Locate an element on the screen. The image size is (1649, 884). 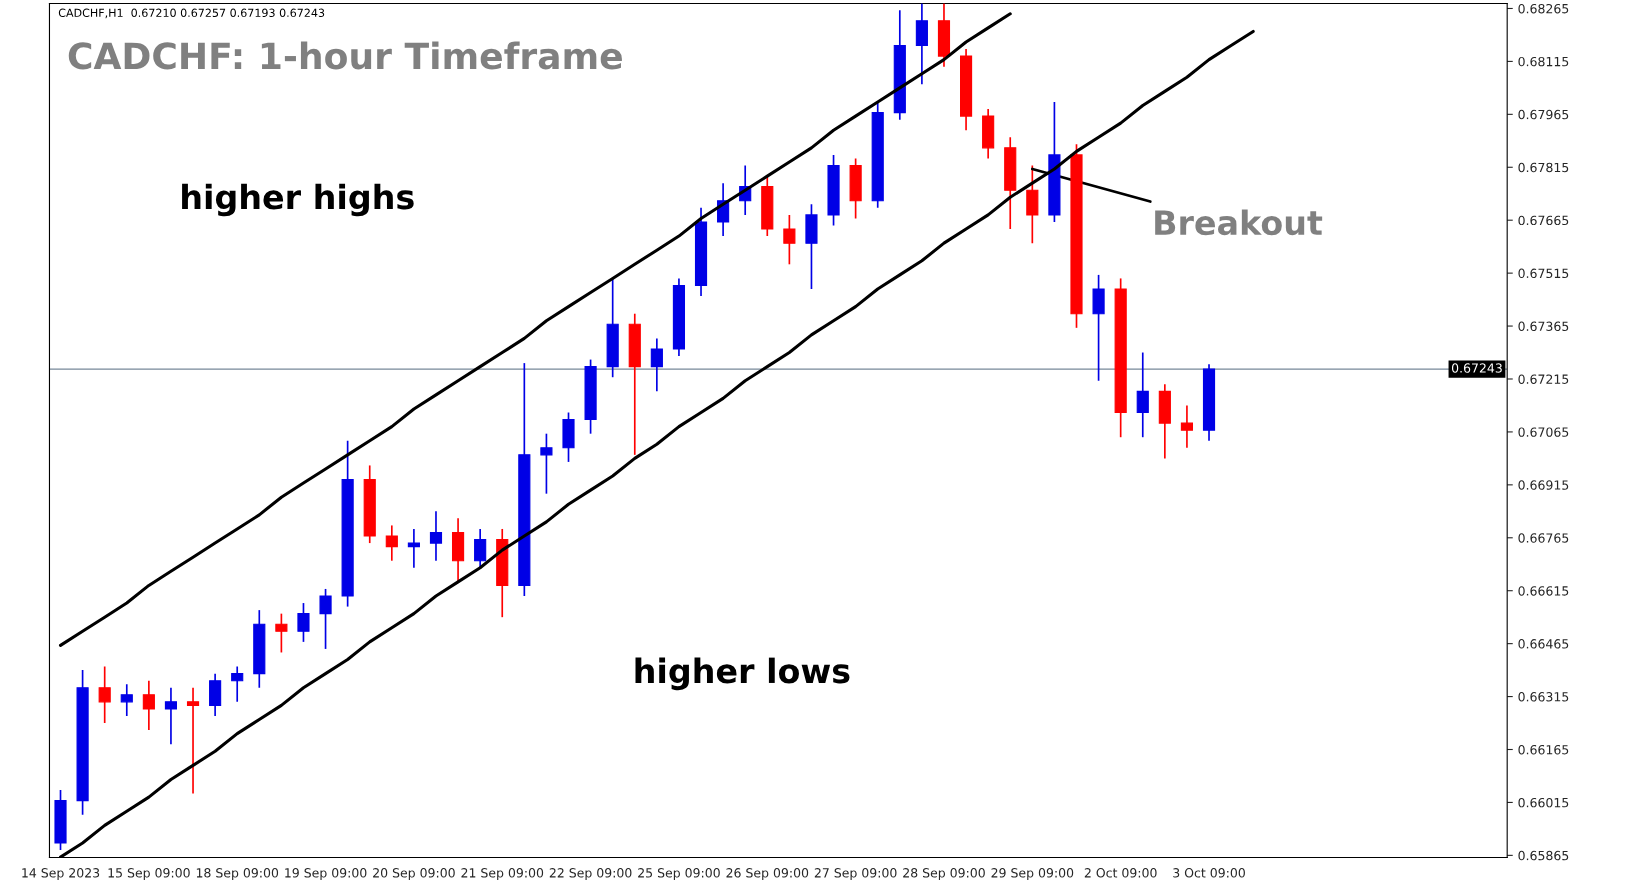
annotation: Breakout is located at coordinates (1239, 222).